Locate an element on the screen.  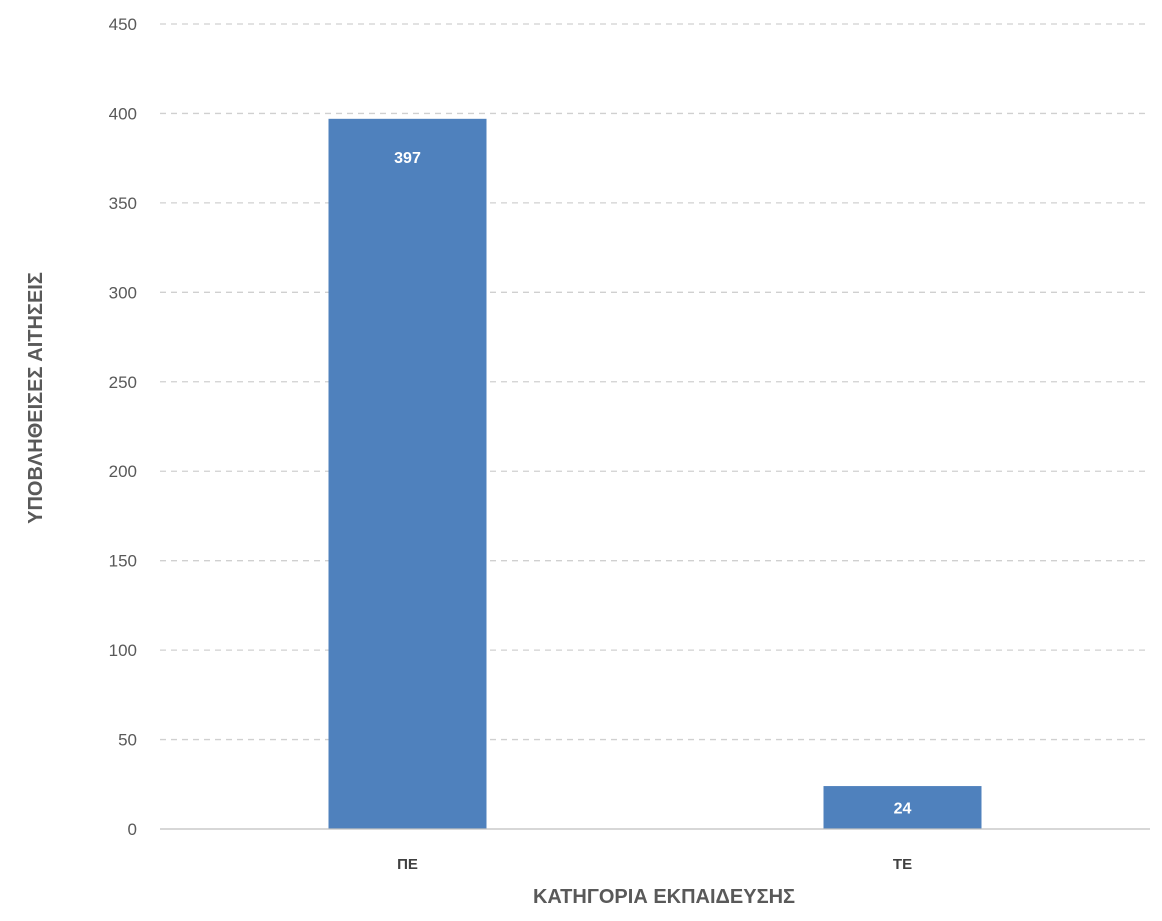
y-tick-label: 150 is located at coordinates (123, 561).